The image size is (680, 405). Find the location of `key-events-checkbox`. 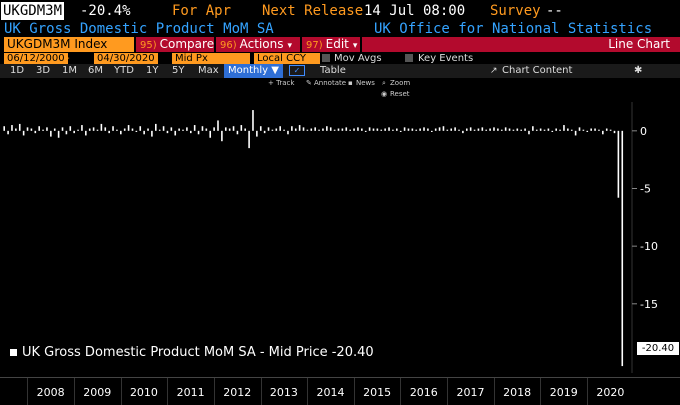

key-events-checkbox is located at coordinates (409, 58).